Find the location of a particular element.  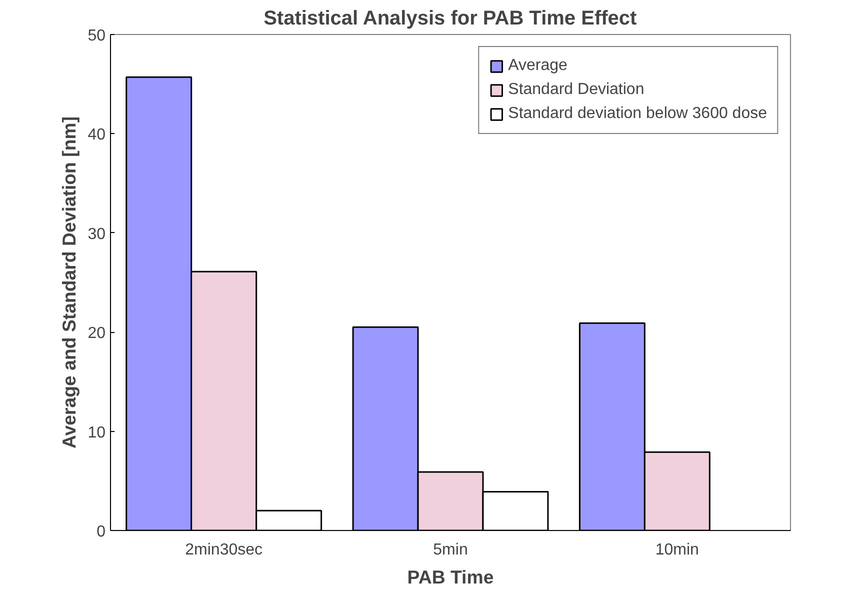

y-axis-title: Average and Standard Deviation [nm] is located at coordinates (69, 282).